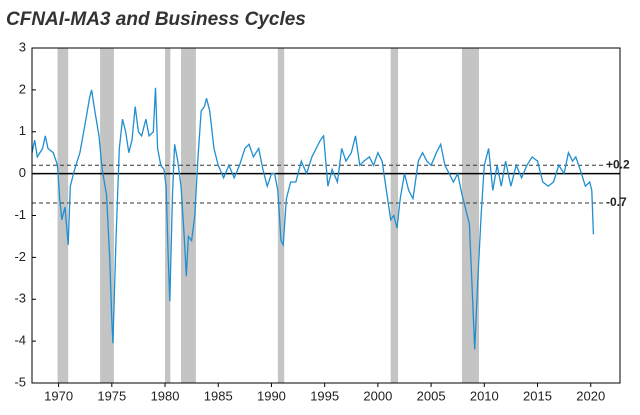 The image size is (640, 415). I want to click on y-tick-label: -5, so click(20, 381).